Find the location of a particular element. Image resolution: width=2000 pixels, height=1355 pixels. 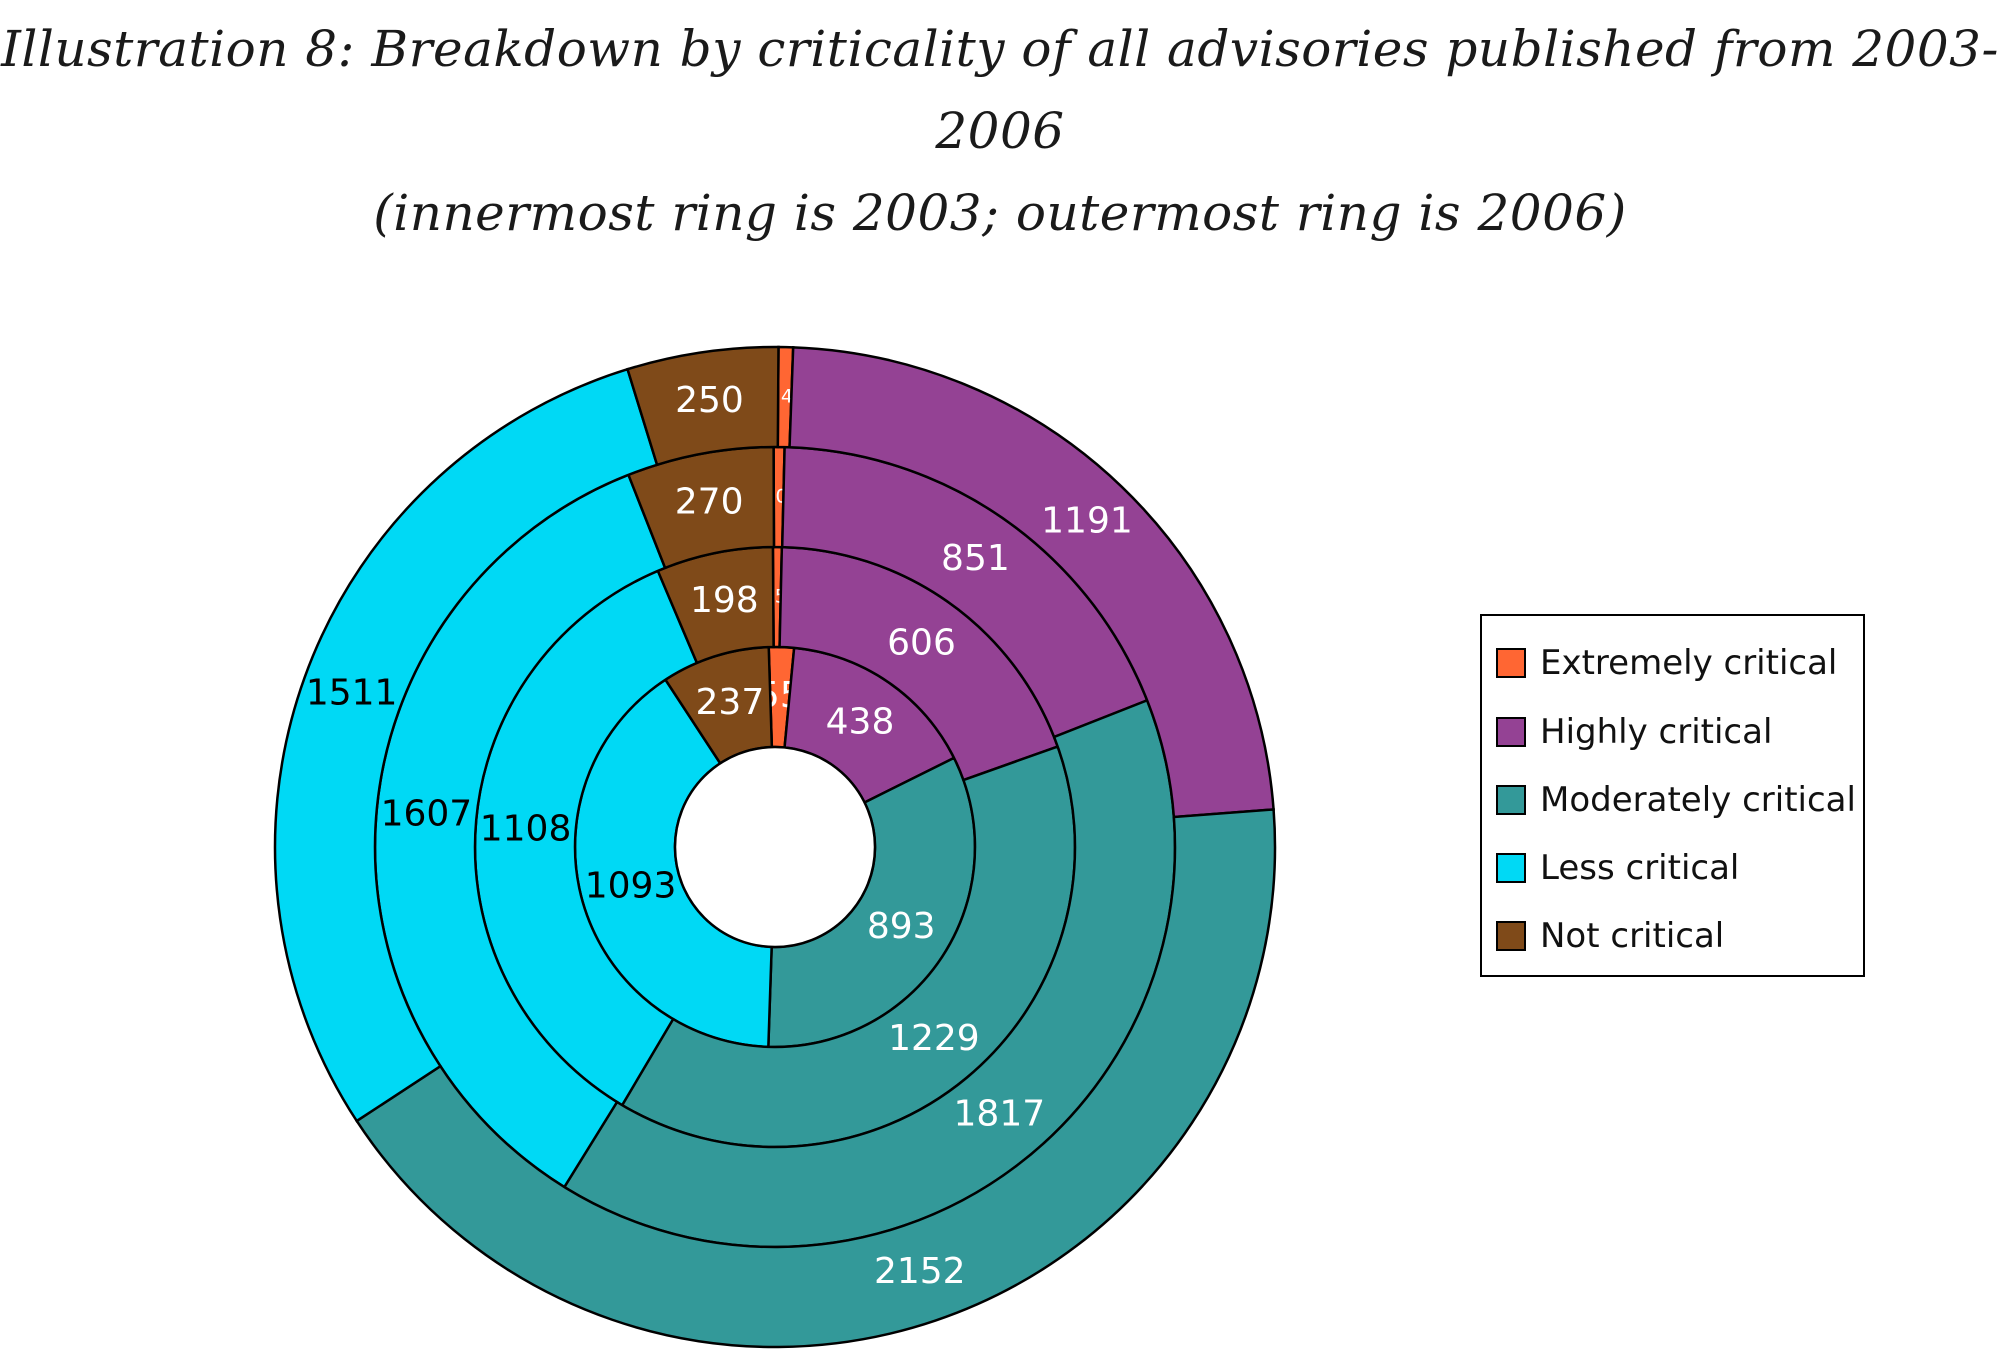

legend-item-less-critical: Less critical is located at coordinates (1617, 868).